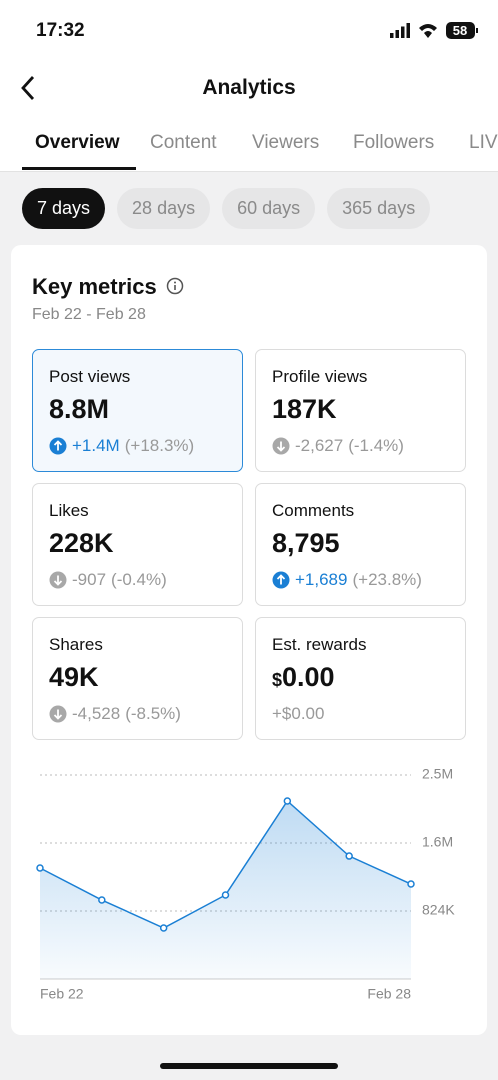 This screenshot has width=498, height=1080. I want to click on date-filter: 7 days, so click(64, 208).